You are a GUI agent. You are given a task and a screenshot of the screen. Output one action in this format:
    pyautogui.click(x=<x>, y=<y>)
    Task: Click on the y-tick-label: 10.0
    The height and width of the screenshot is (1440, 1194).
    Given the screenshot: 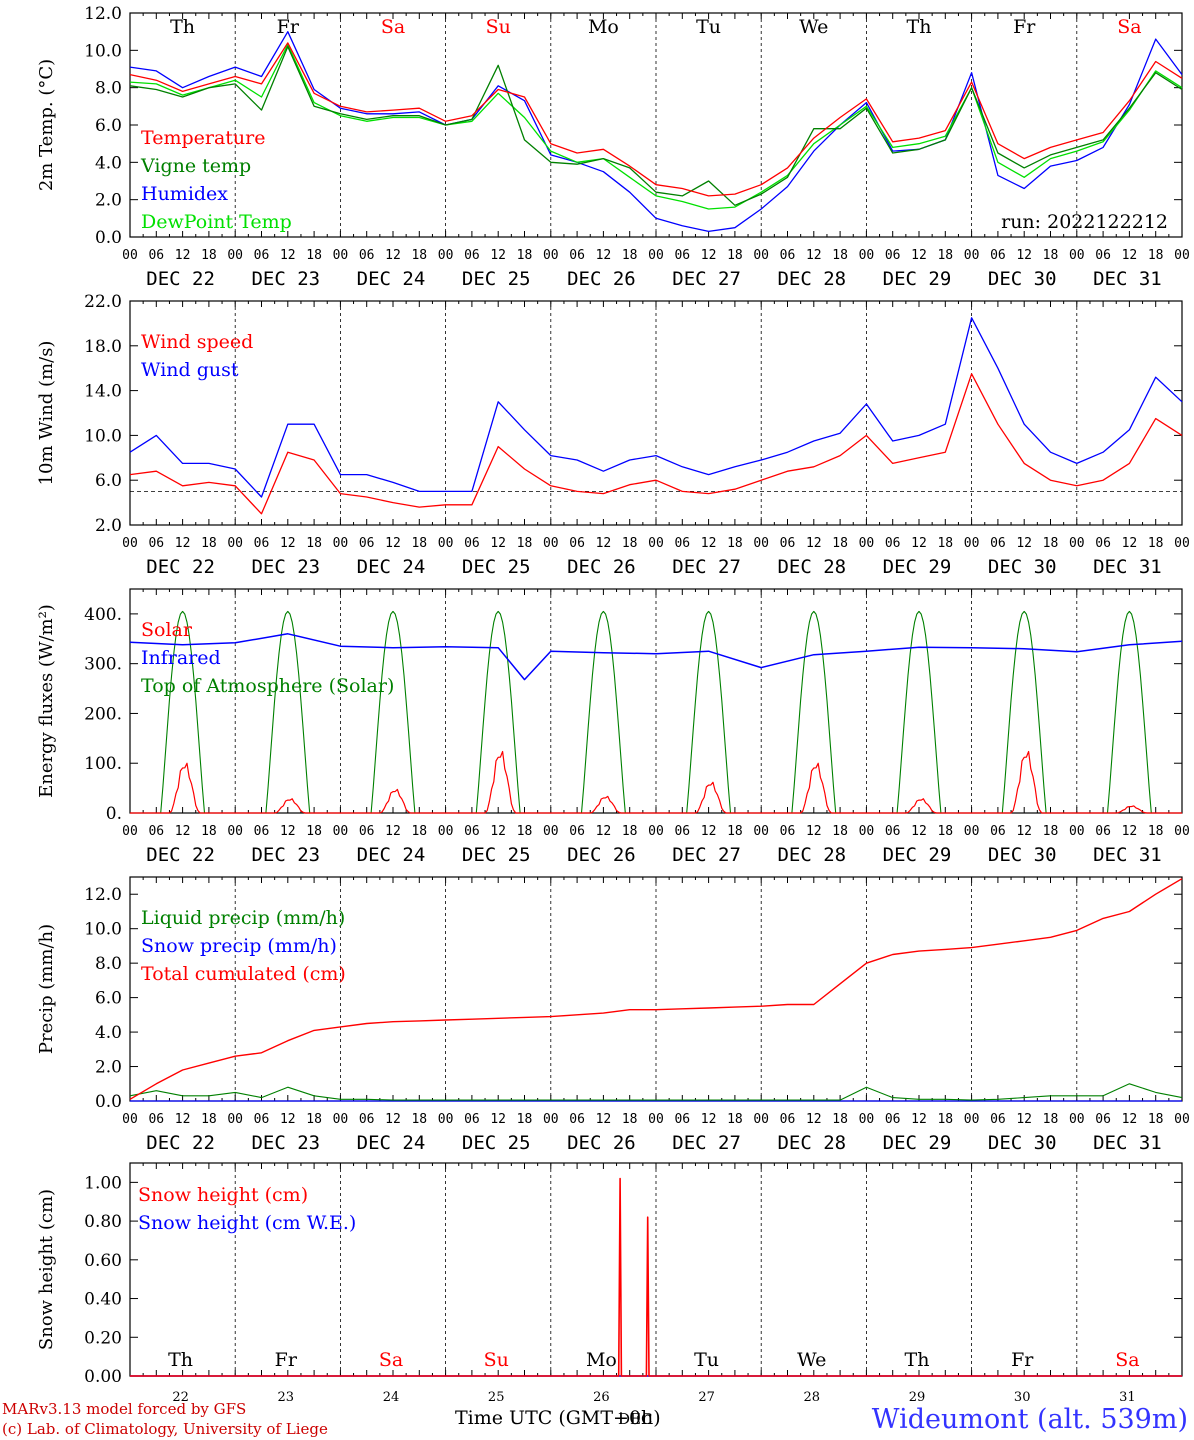 What is the action you would take?
    pyautogui.click(x=103, y=51)
    